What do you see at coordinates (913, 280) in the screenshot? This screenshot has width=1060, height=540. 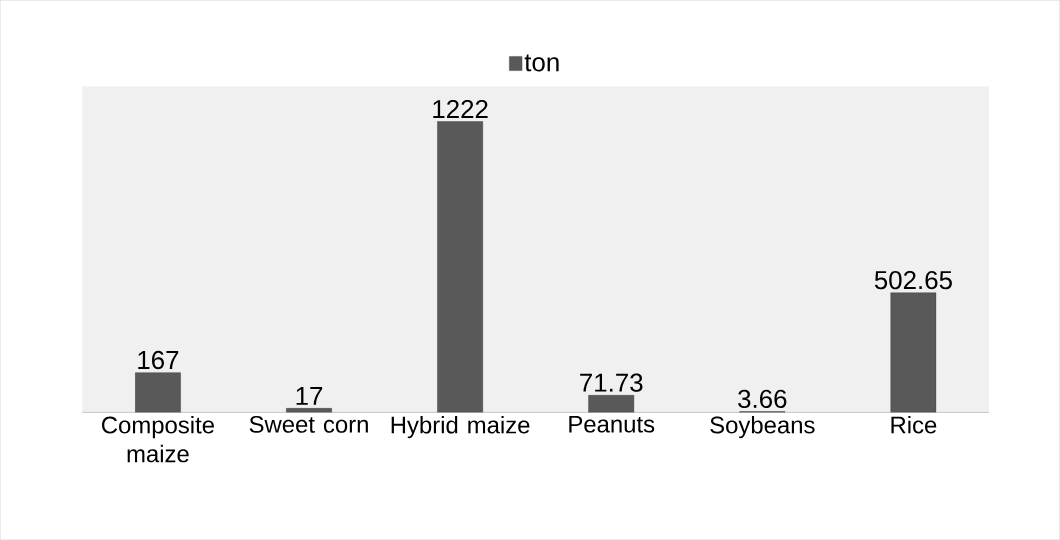 I see `data-label: 502.65` at bounding box center [913, 280].